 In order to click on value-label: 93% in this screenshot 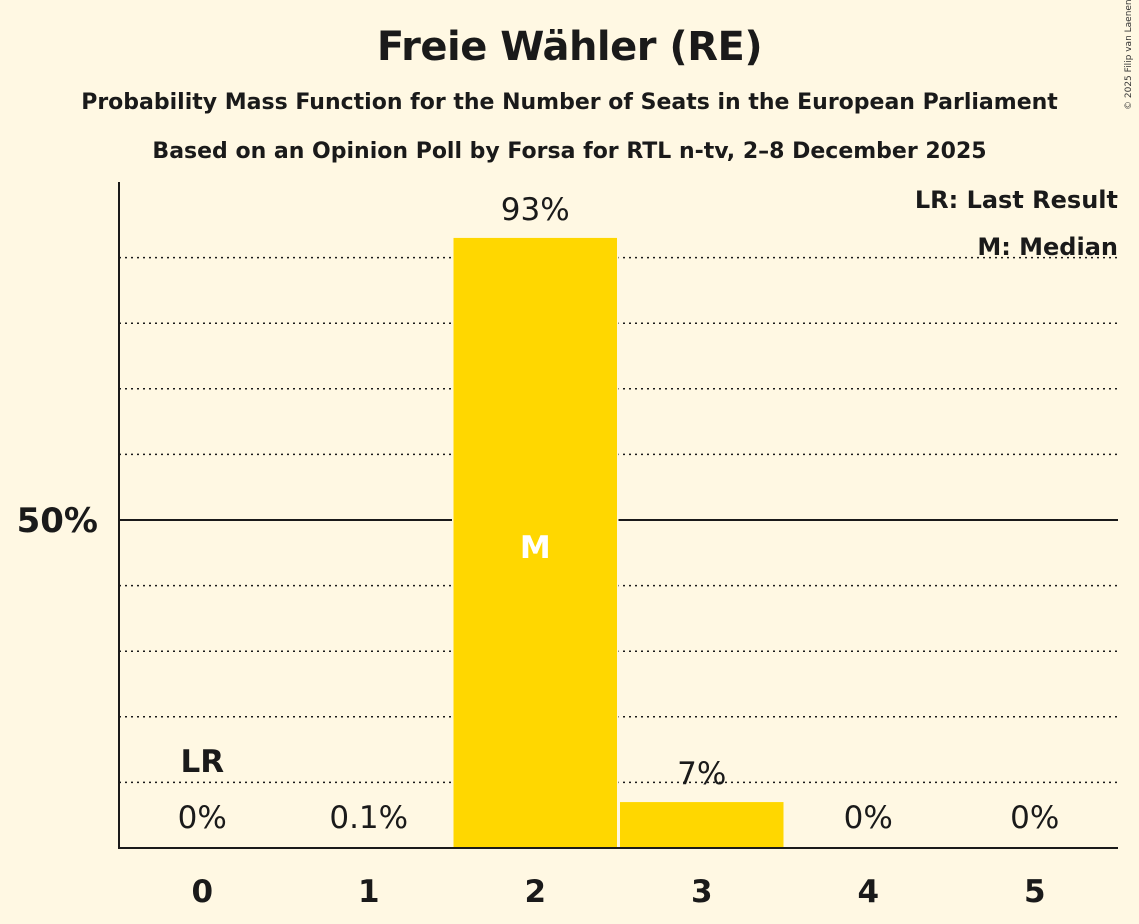, I will do `click(535, 210)`.